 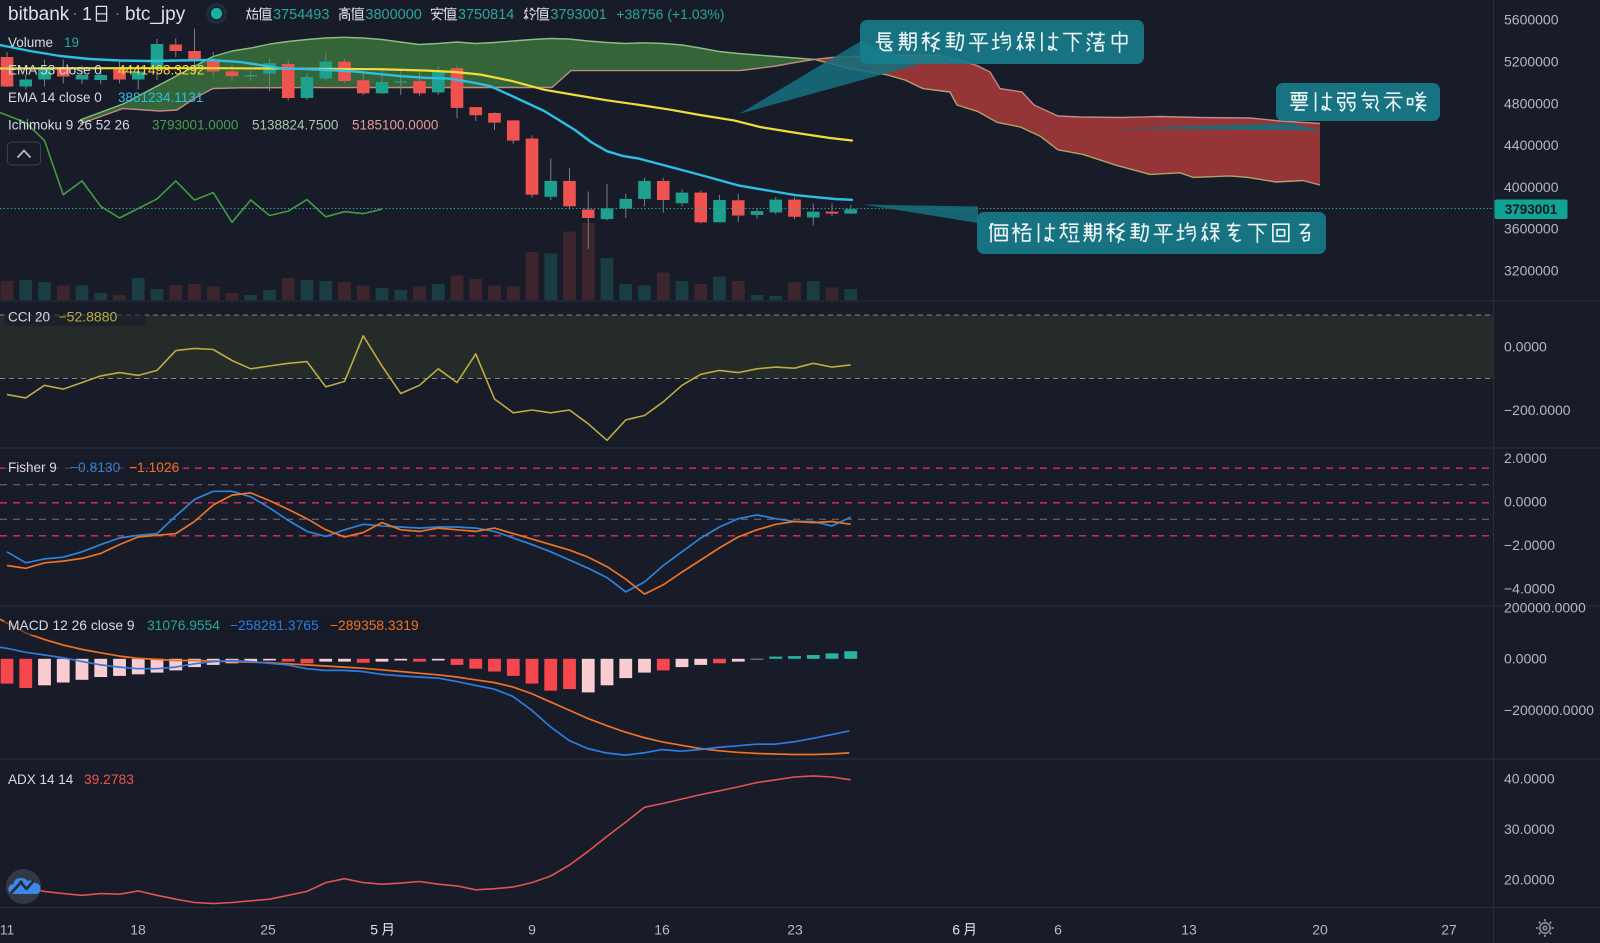 I want to click on svg-text: 3600000, so click(x=1531, y=229).